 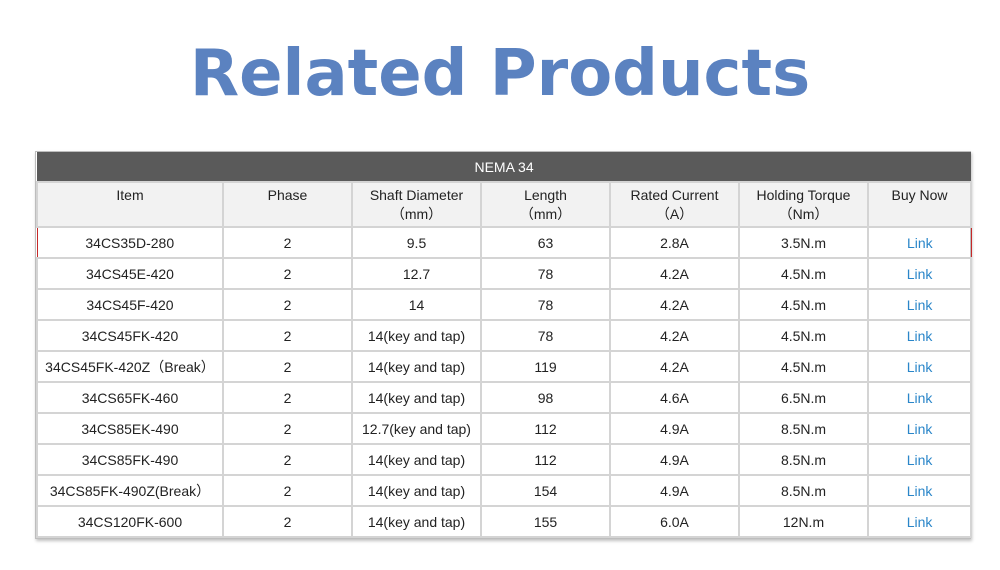 I want to click on cell-item: 34CS35D-280, so click(x=130, y=242).